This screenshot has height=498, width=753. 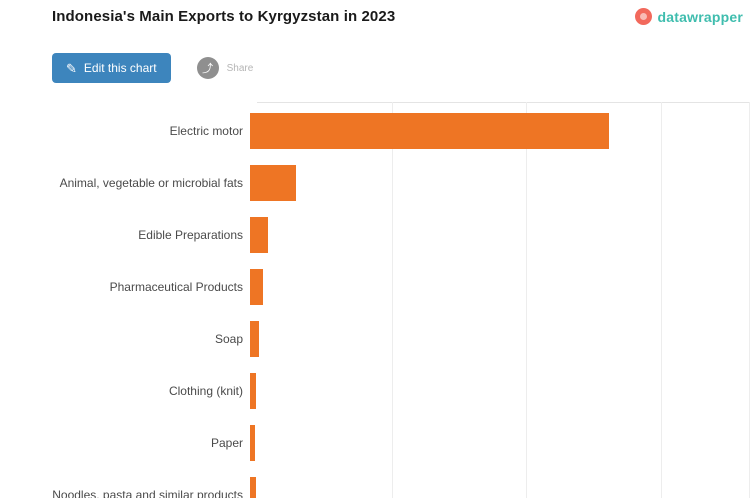 I want to click on bar-row: Electric motor, so click(x=376, y=131).